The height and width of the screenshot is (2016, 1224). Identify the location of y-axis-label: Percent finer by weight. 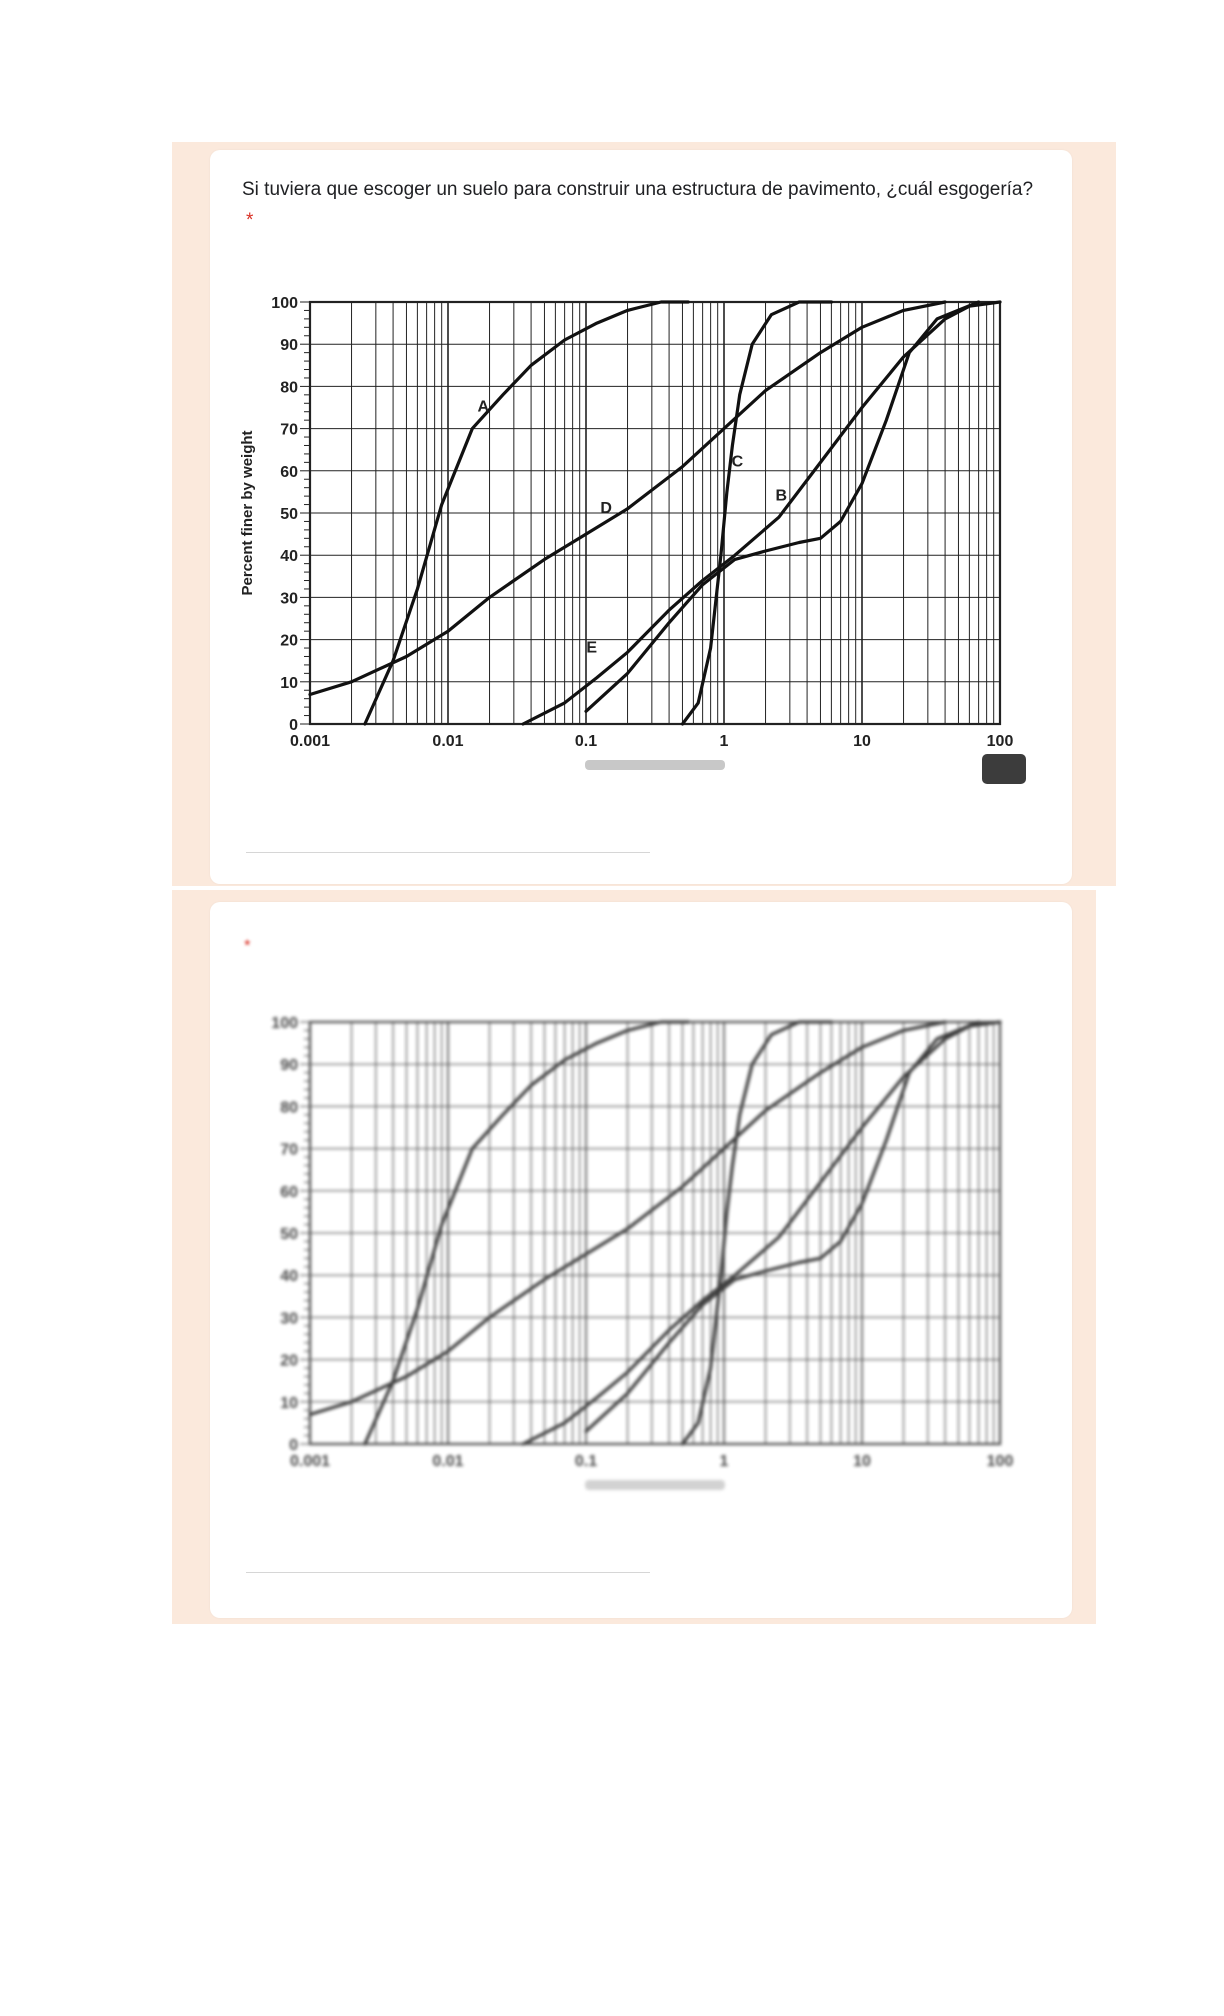
(247, 512).